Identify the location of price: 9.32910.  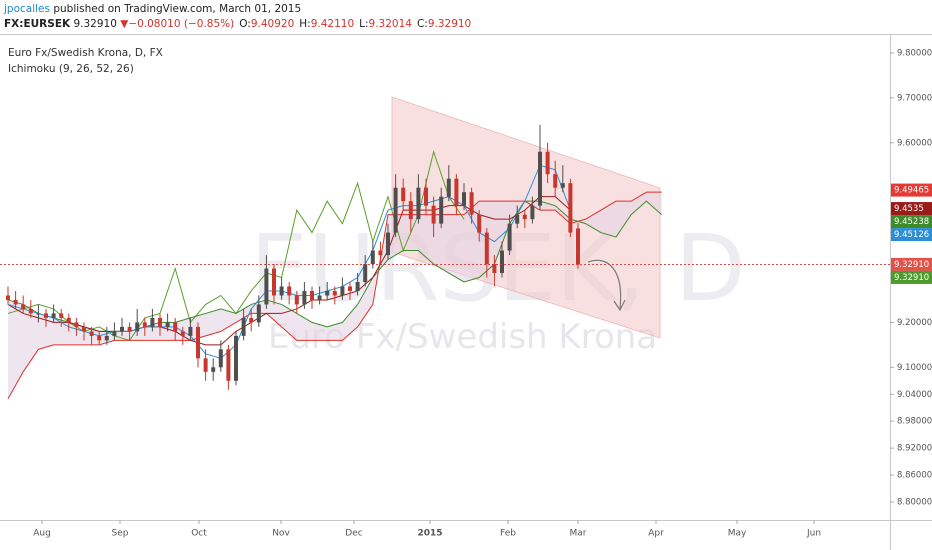
(95, 24).